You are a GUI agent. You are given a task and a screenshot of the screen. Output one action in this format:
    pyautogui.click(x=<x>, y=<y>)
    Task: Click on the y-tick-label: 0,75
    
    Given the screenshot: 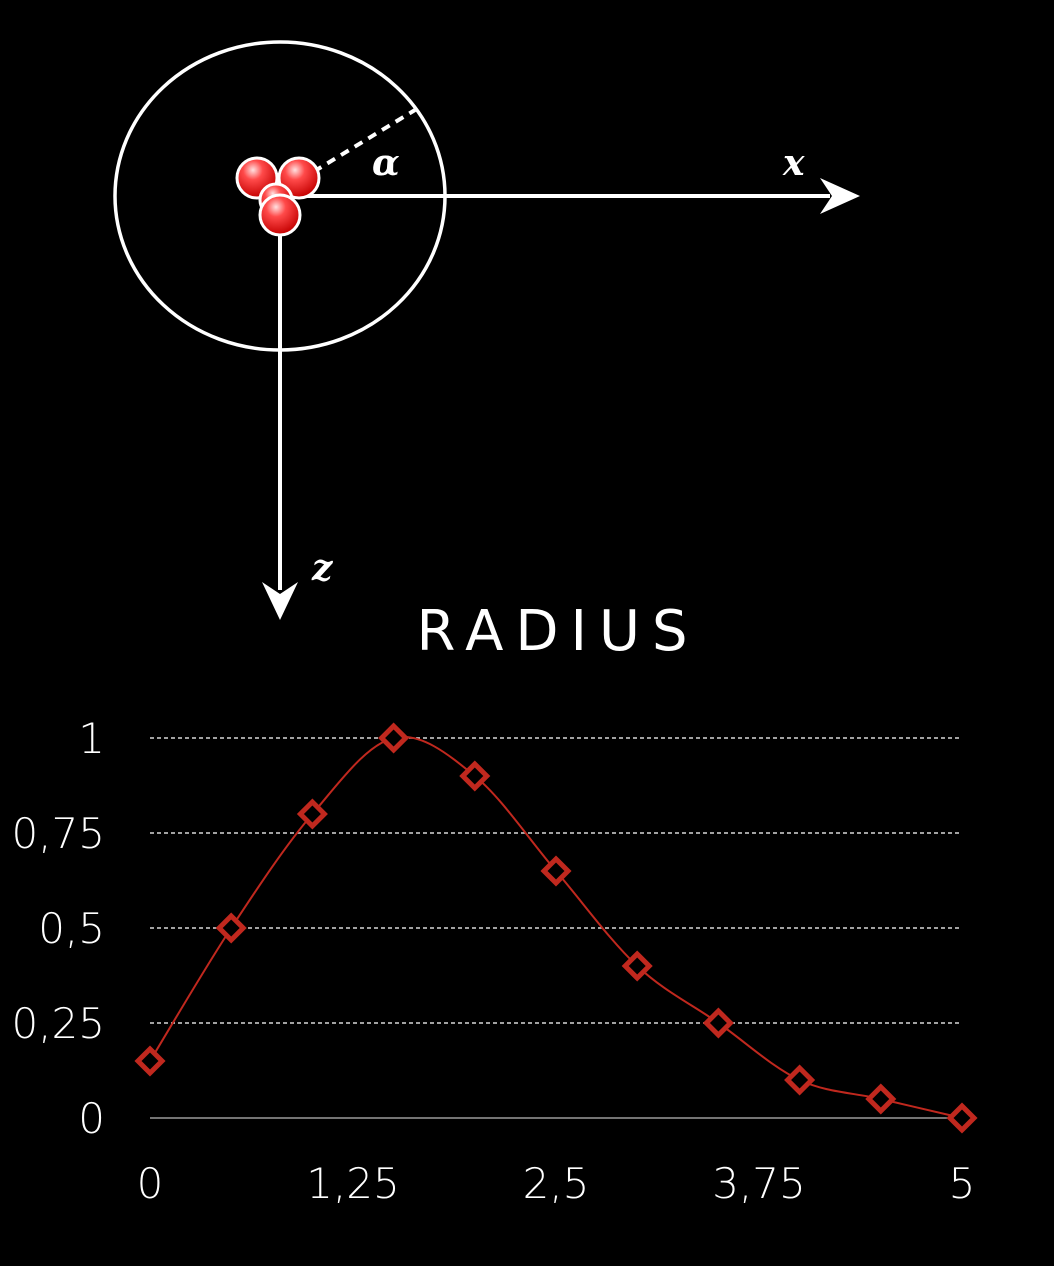 What is the action you would take?
    pyautogui.click(x=58, y=833)
    